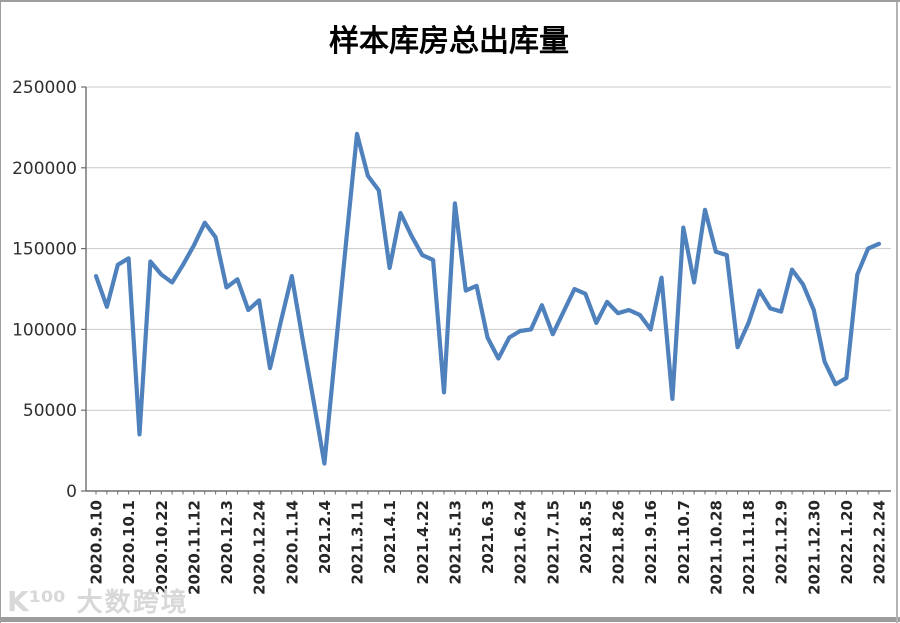 The width and height of the screenshot is (900, 623). Describe the element at coordinates (619, 542) in the screenshot. I see `svg-text: 2021.8.26` at that location.